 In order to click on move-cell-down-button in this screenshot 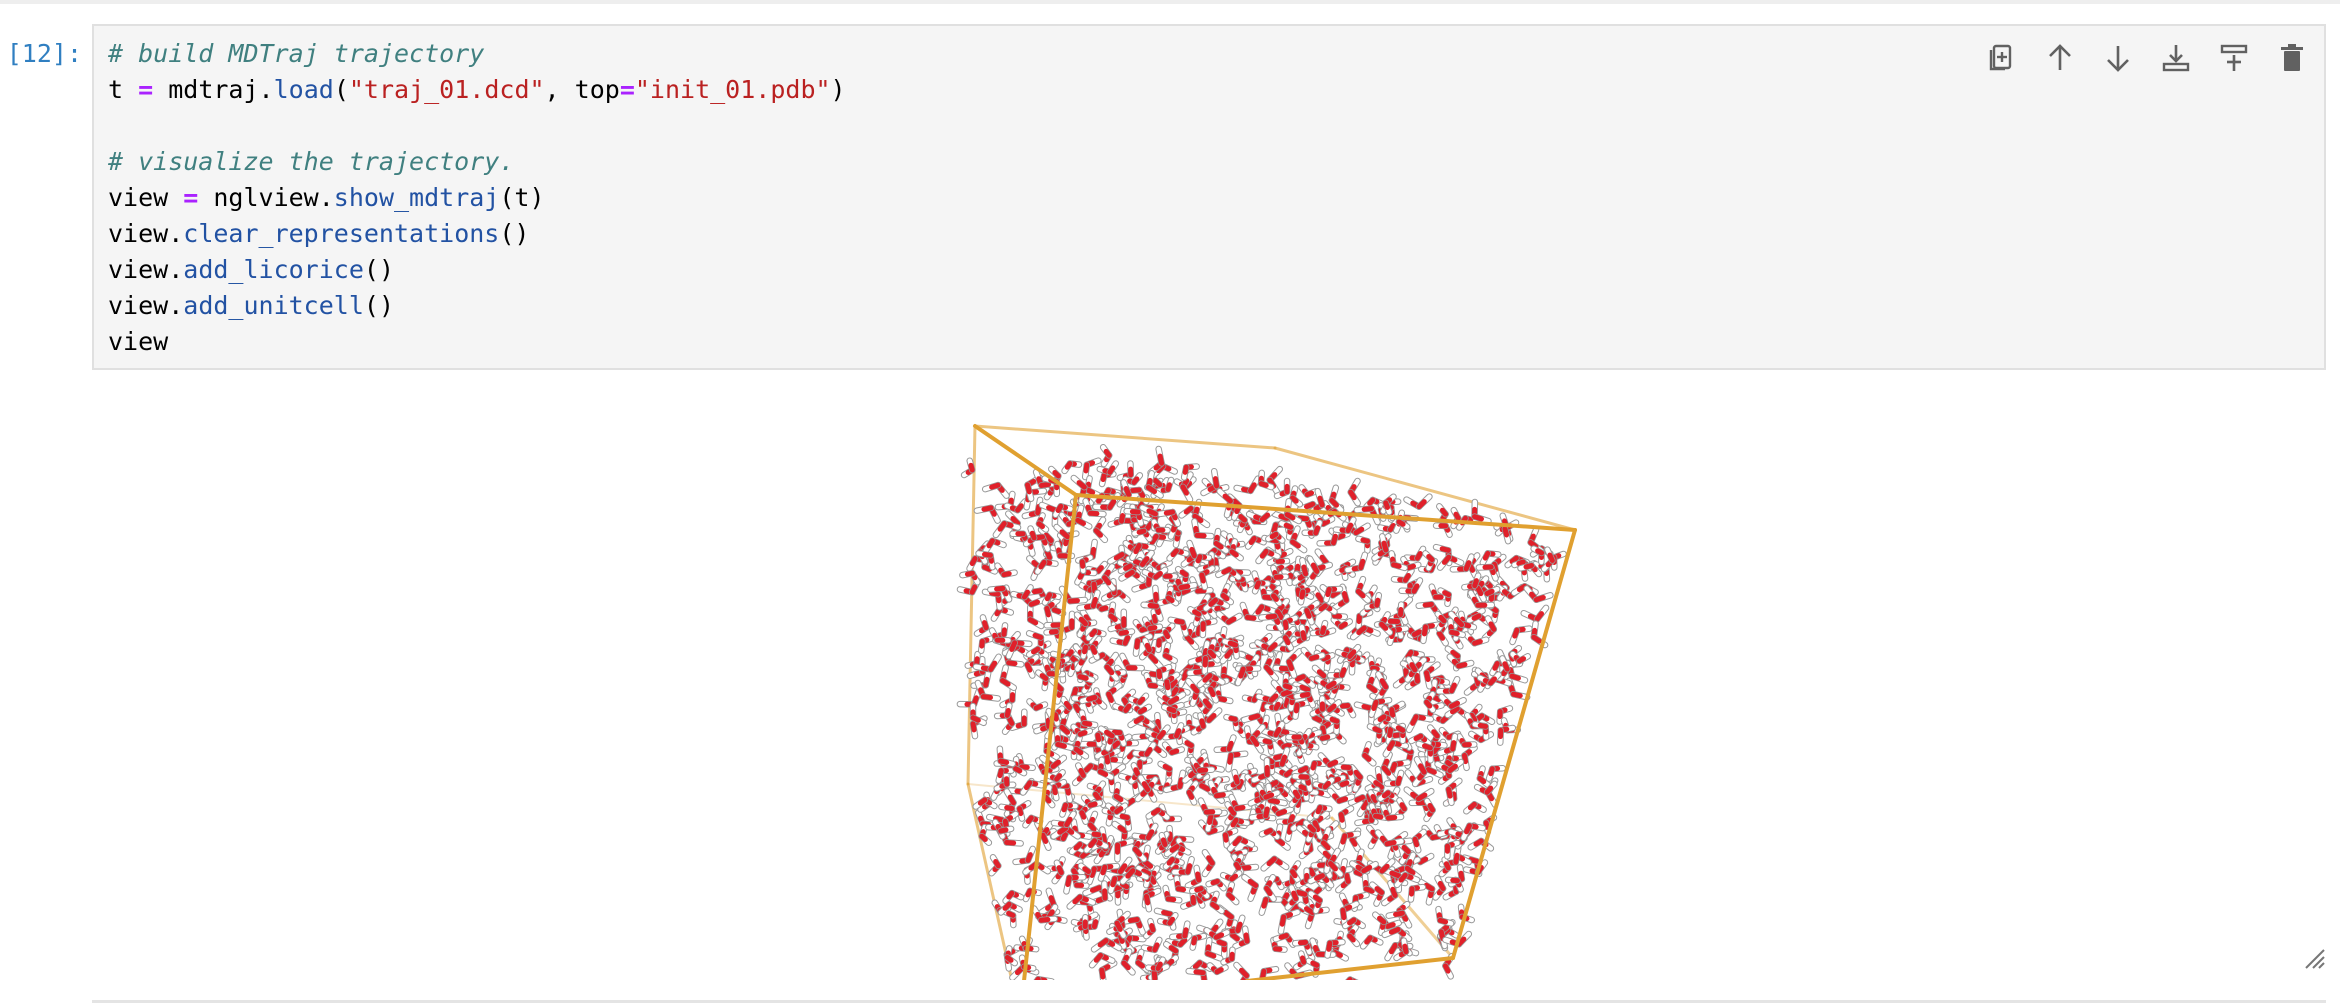, I will do `click(2118, 58)`.